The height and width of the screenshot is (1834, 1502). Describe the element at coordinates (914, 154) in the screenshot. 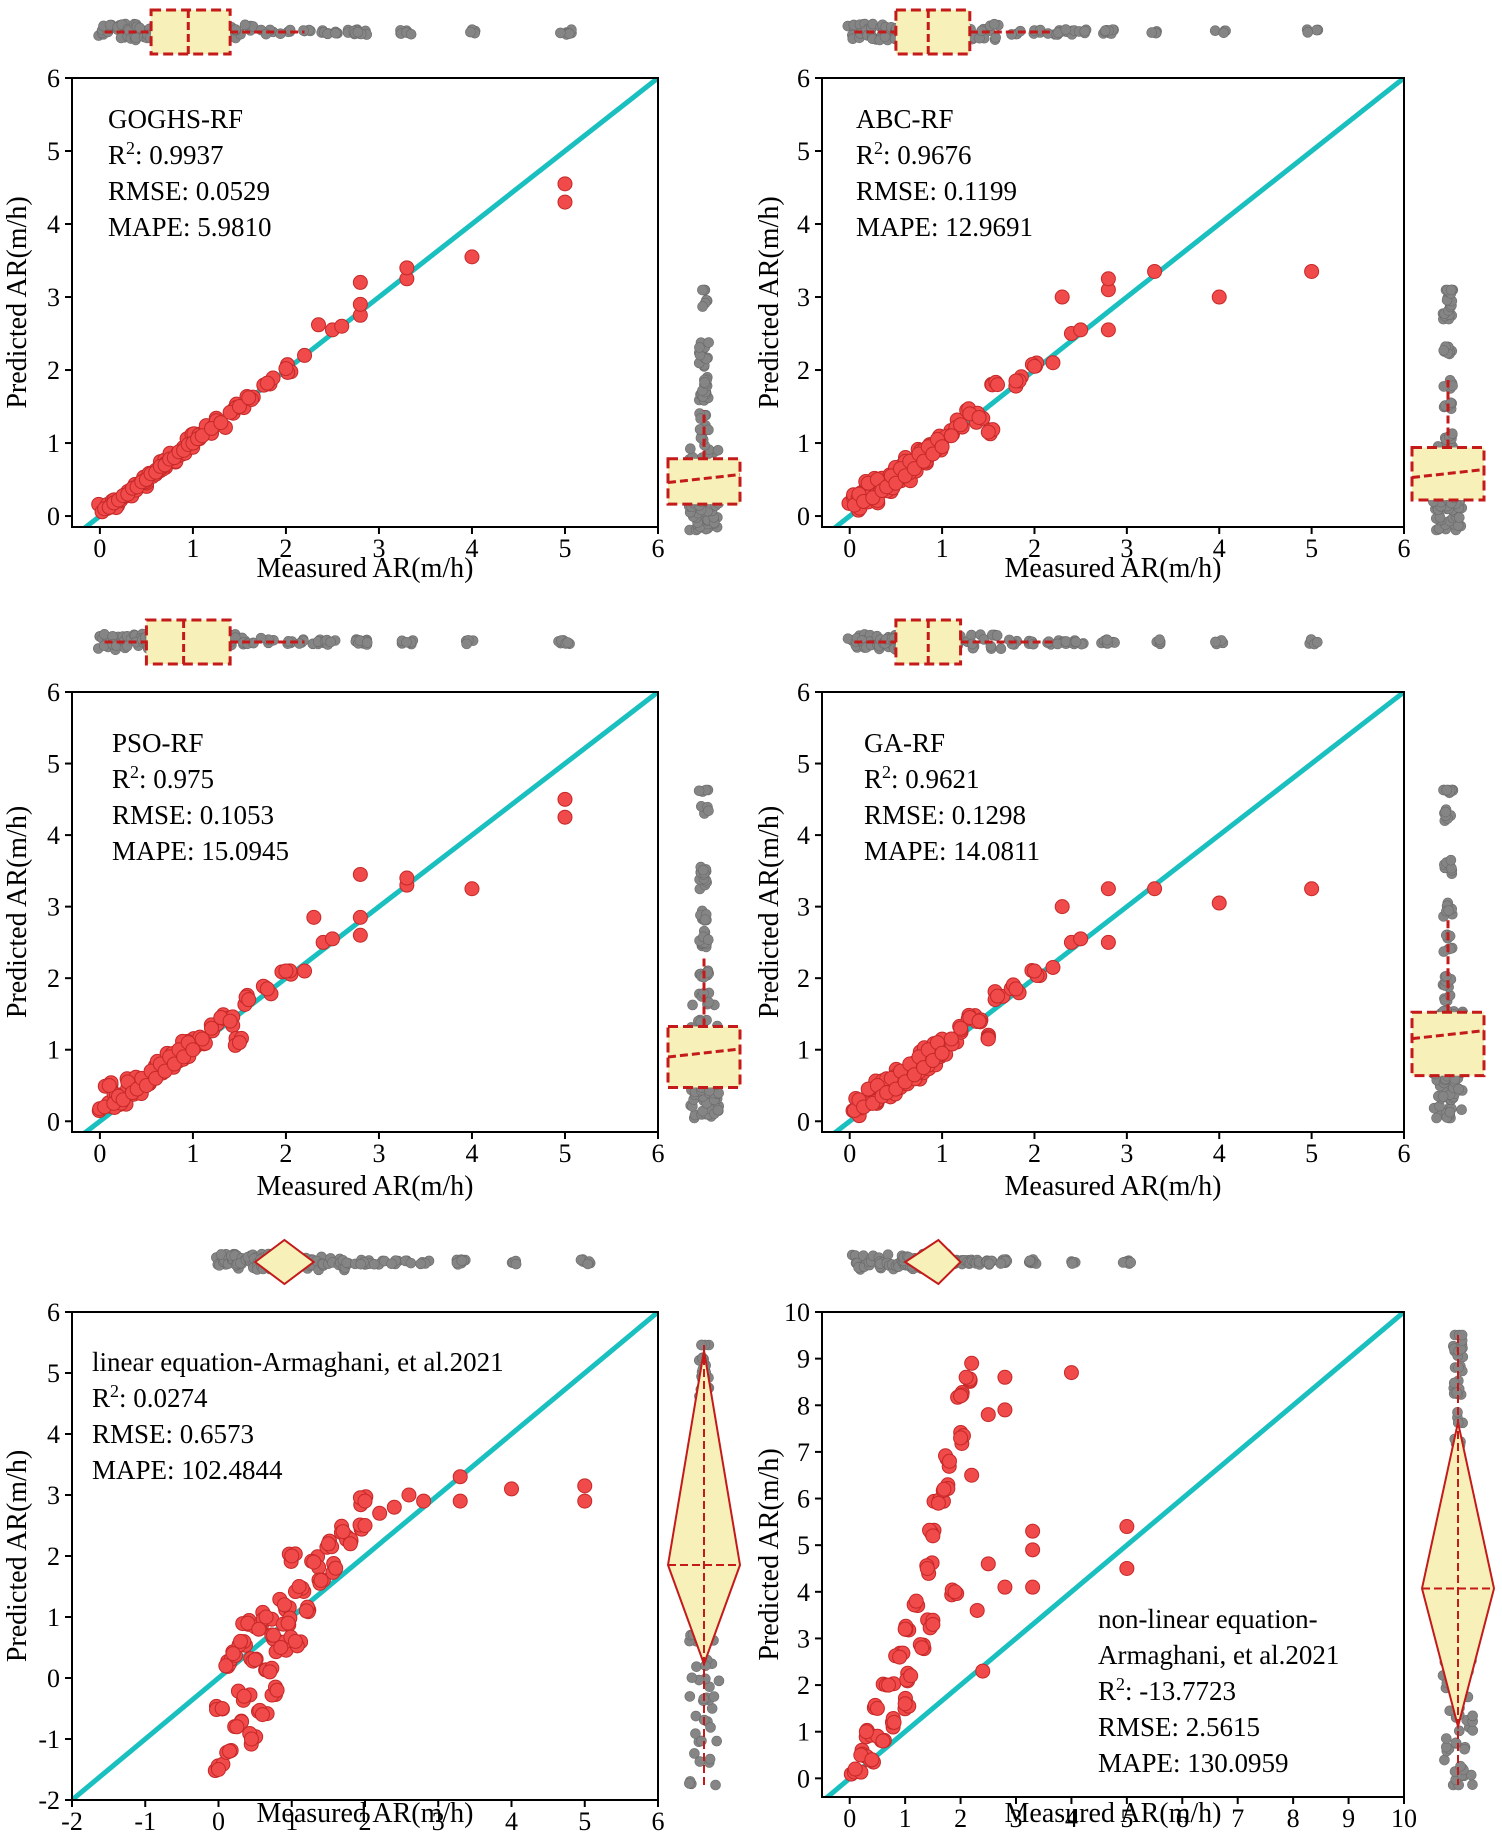

I see `stat-line: R2: 0.9676` at that location.